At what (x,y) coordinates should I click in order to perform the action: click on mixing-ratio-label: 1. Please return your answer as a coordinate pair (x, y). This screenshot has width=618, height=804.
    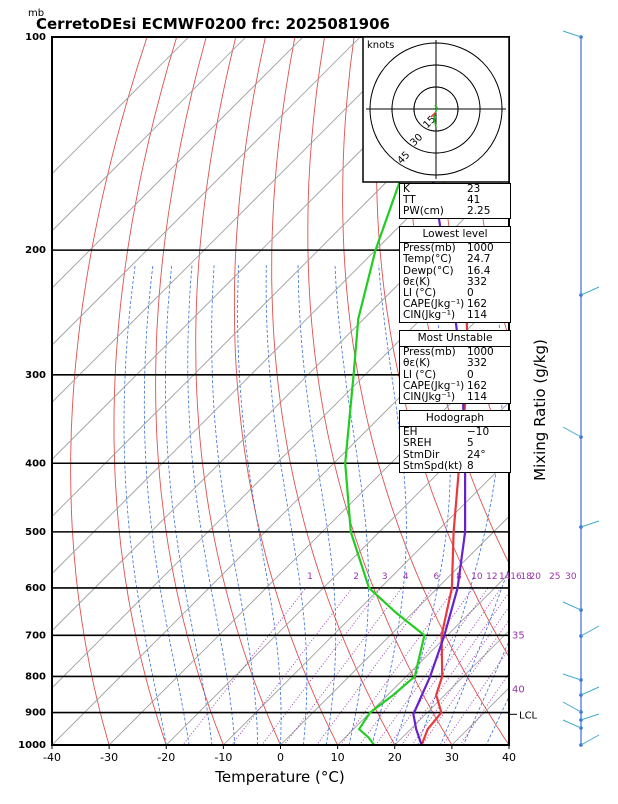
    Looking at the image, I should click on (310, 577).